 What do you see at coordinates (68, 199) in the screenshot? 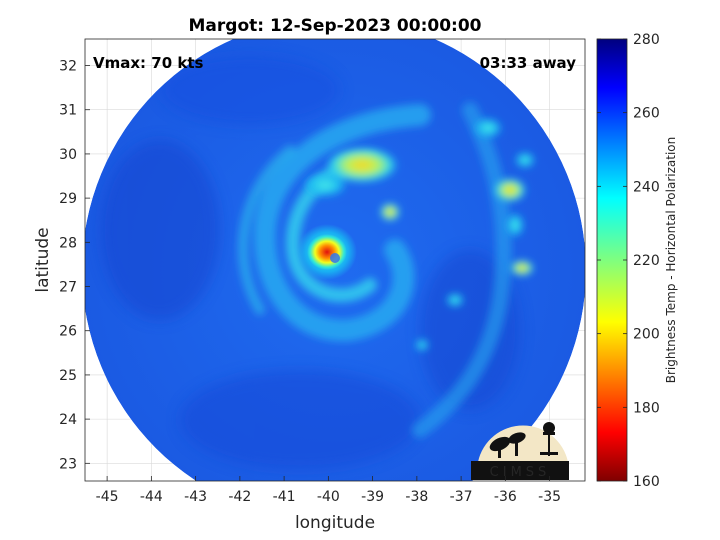
I see `y-tick-label: 29` at bounding box center [68, 199].